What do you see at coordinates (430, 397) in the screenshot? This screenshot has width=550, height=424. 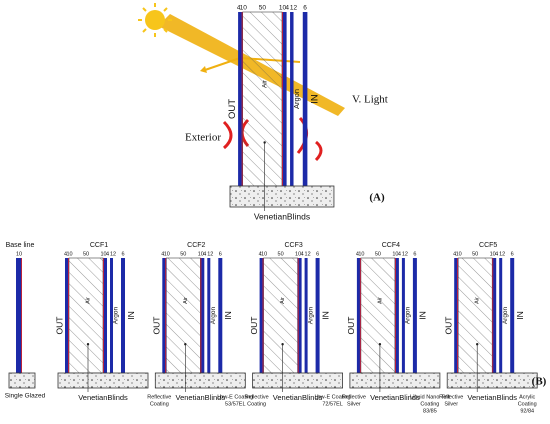 I see `coating-note: Liquid Nano Tint` at bounding box center [430, 397].